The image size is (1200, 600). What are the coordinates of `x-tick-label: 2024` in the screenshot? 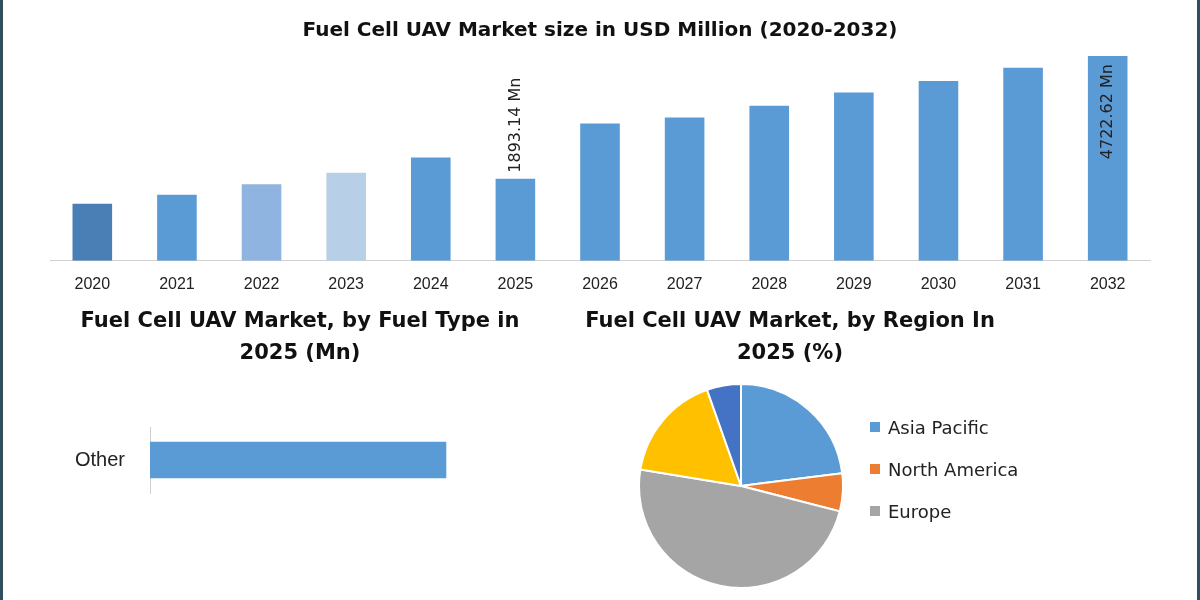 It's located at (430, 283).